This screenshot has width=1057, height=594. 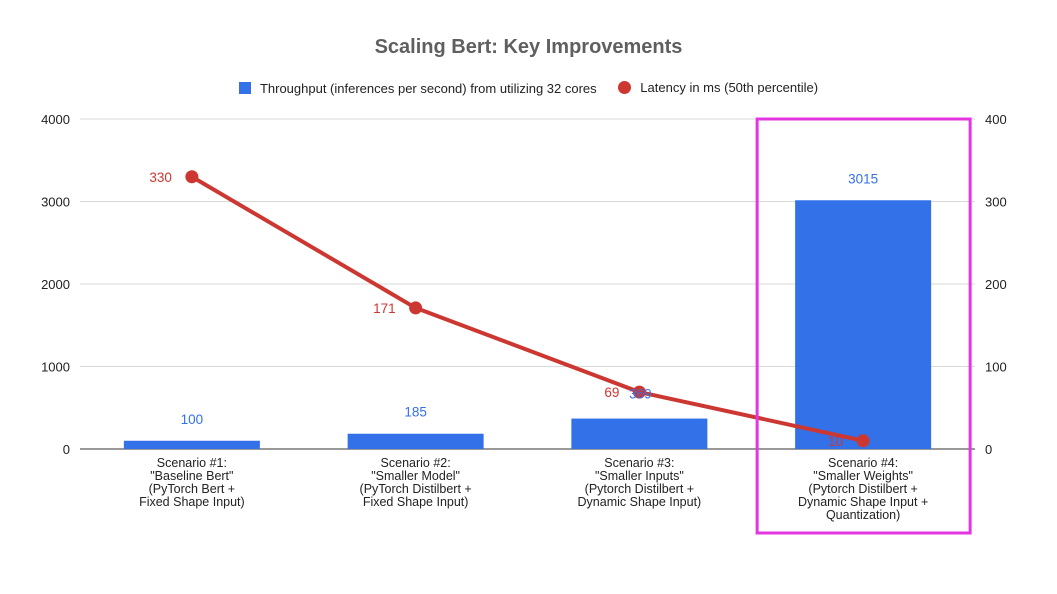 What do you see at coordinates (160, 177) in the screenshot?
I see `line-data-label: 330` at bounding box center [160, 177].